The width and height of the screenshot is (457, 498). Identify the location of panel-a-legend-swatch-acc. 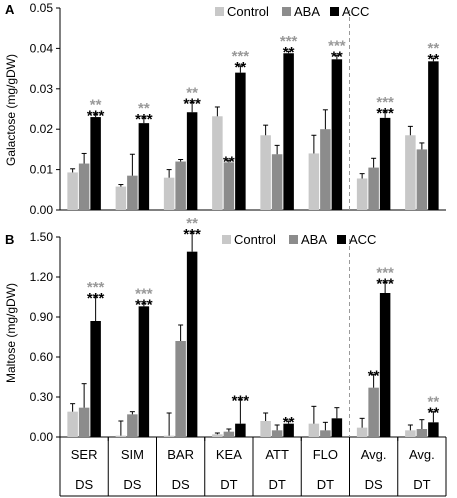
(334, 11).